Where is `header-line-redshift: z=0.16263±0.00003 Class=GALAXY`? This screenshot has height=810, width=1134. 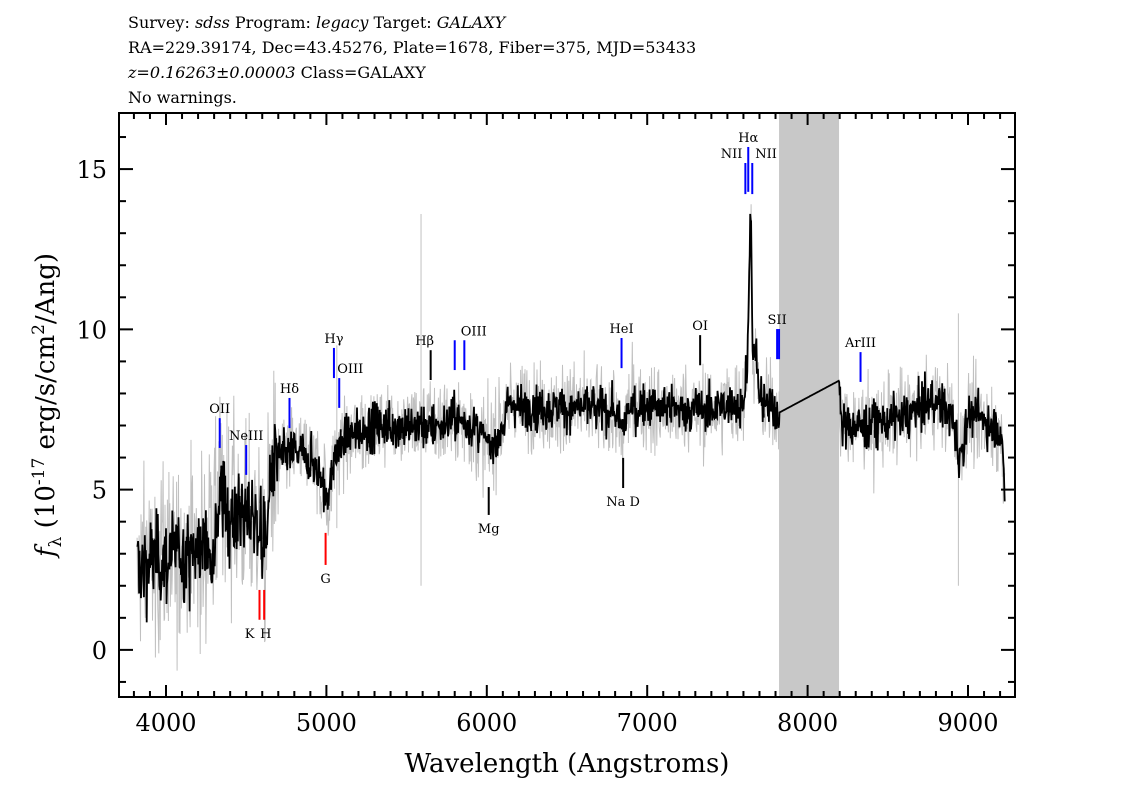
header-line-redshift: z=0.16263±0.00003 Class=GALAXY is located at coordinates (277, 72).